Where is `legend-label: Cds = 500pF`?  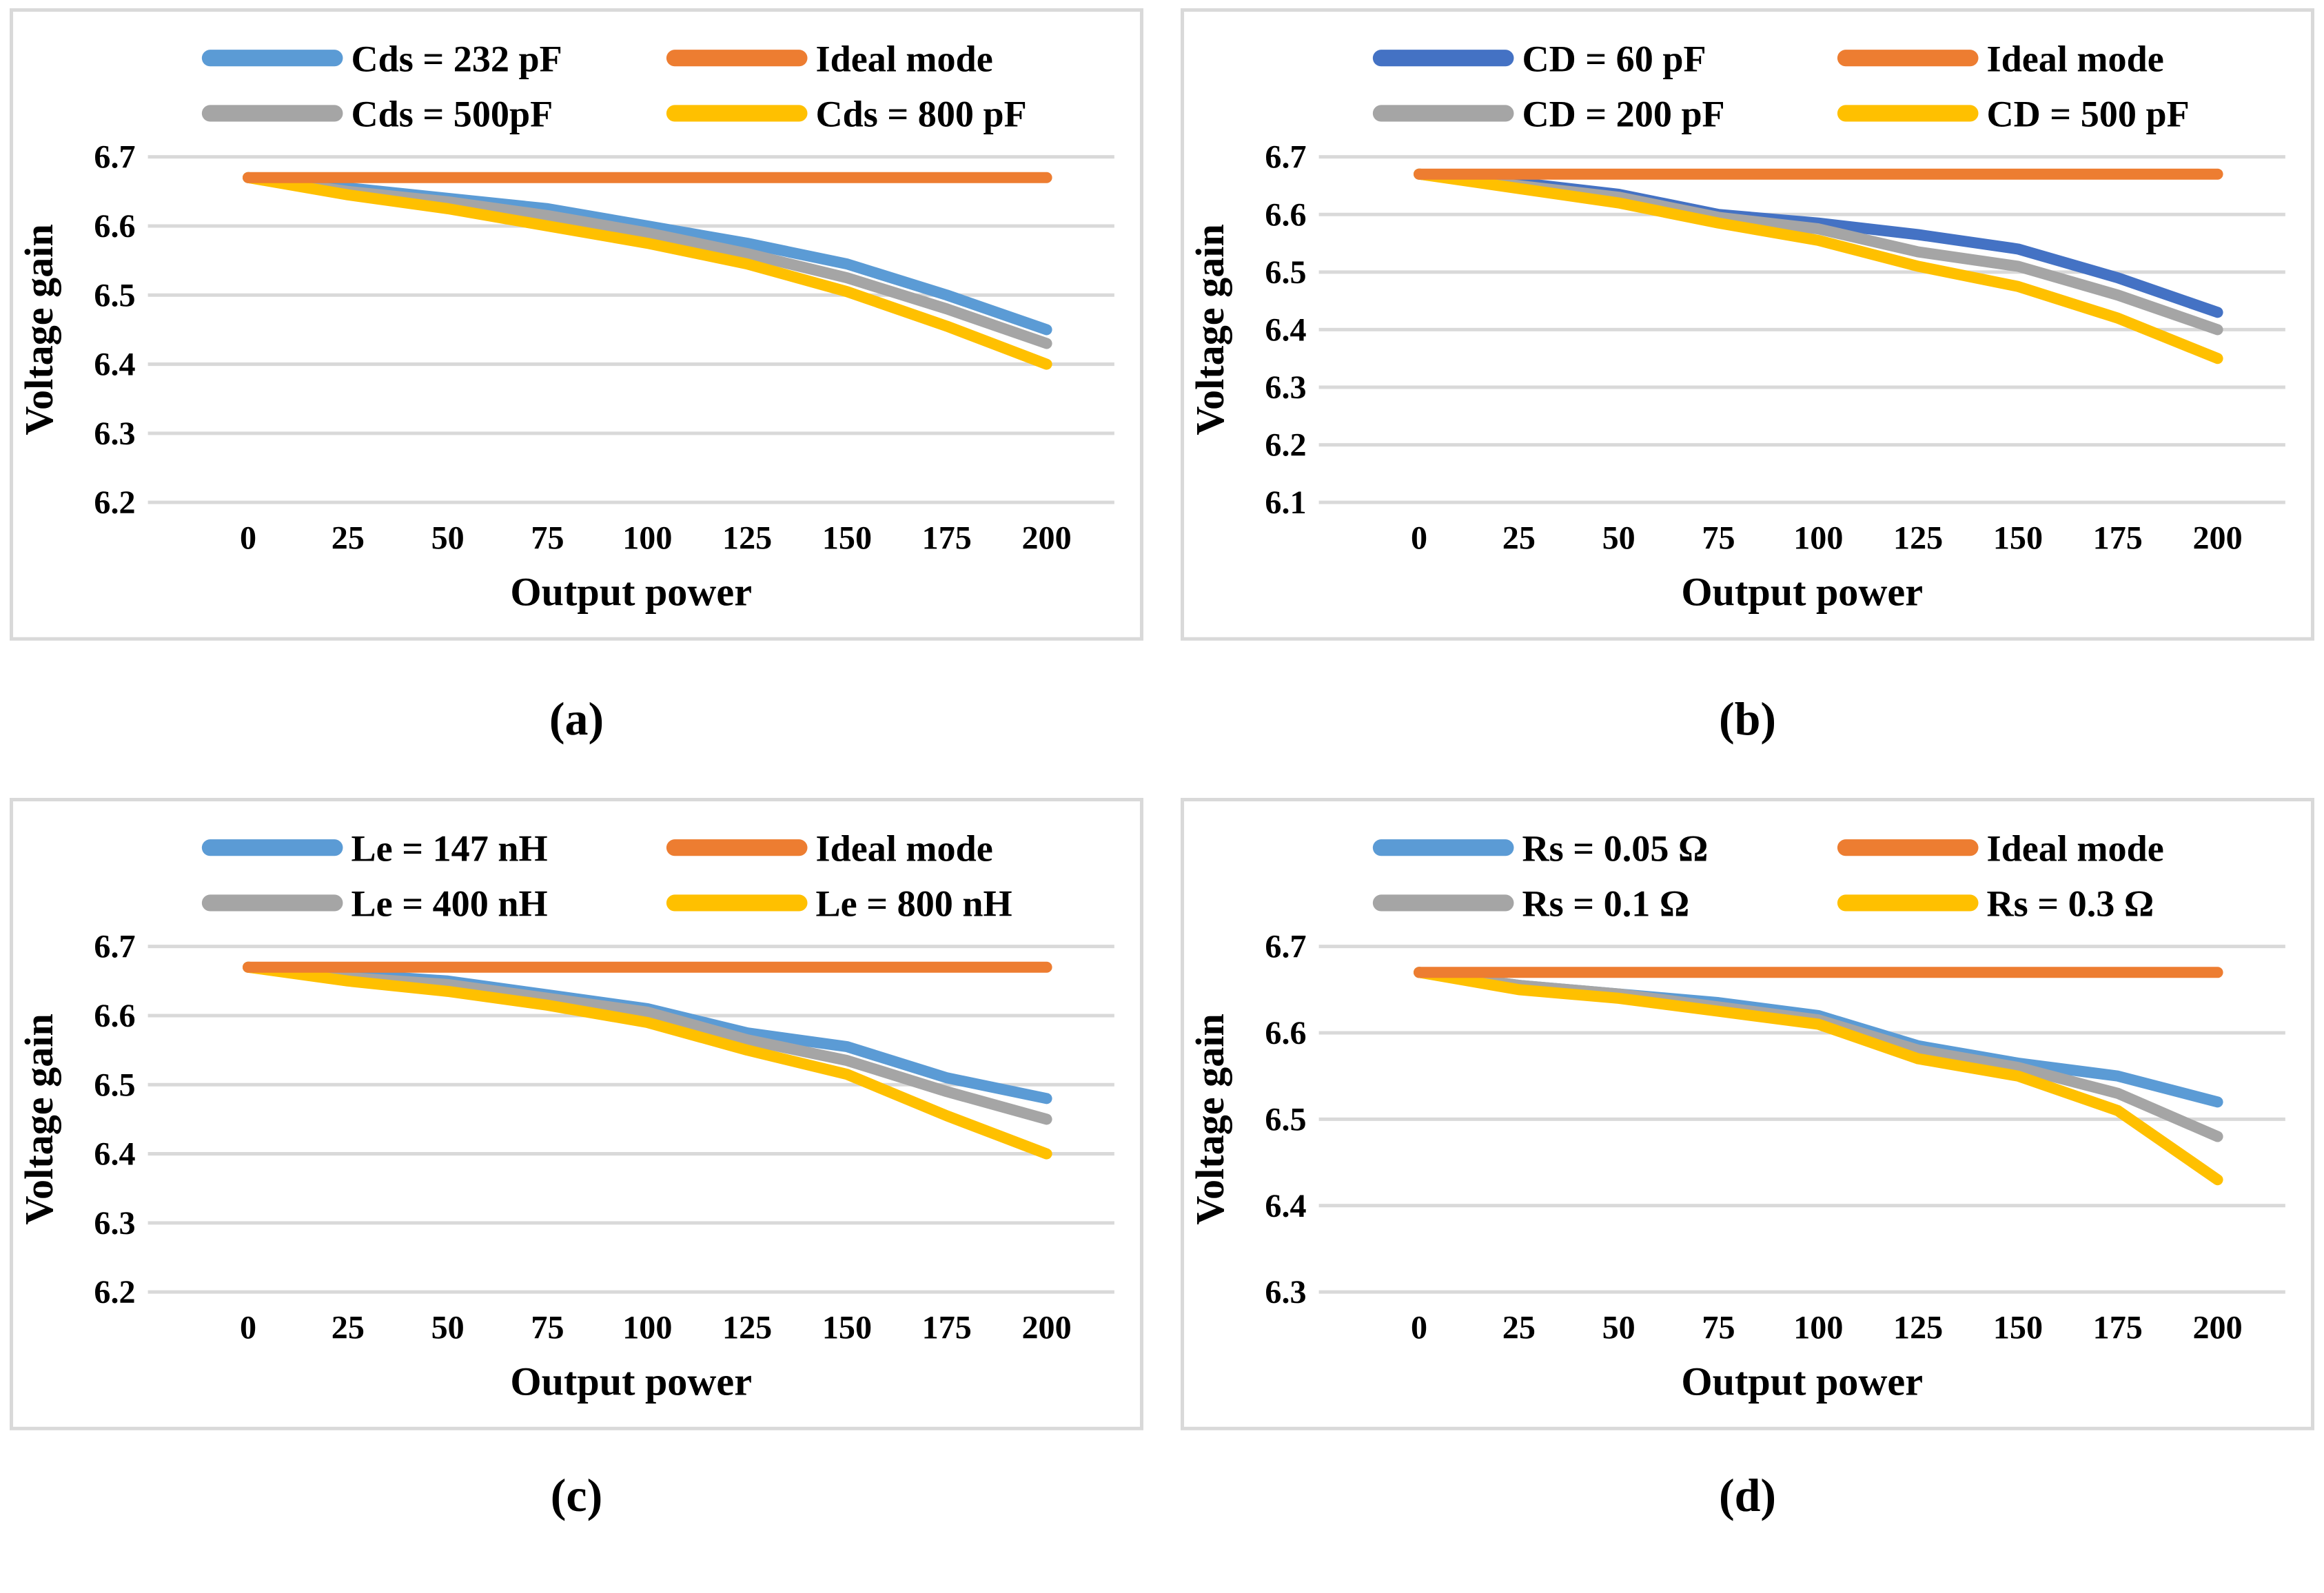 legend-label: Cds = 500pF is located at coordinates (452, 114).